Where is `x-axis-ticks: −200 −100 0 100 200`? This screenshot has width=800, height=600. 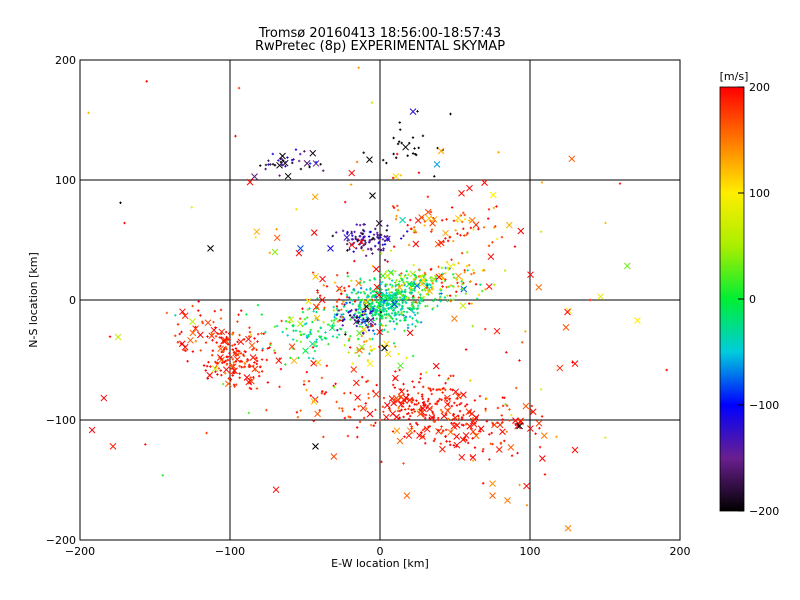
x-axis-ticks: −200 −100 0 100 200 is located at coordinates (378, 546).